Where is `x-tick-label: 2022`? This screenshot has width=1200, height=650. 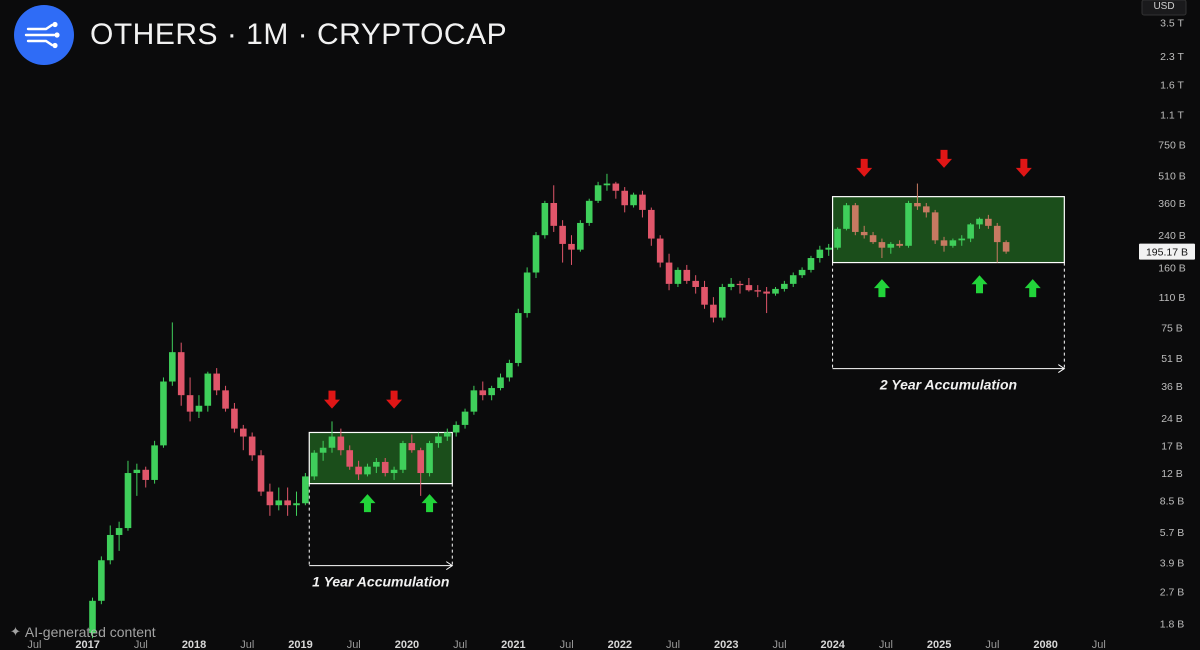
x-tick-label: 2022 is located at coordinates (620, 644).